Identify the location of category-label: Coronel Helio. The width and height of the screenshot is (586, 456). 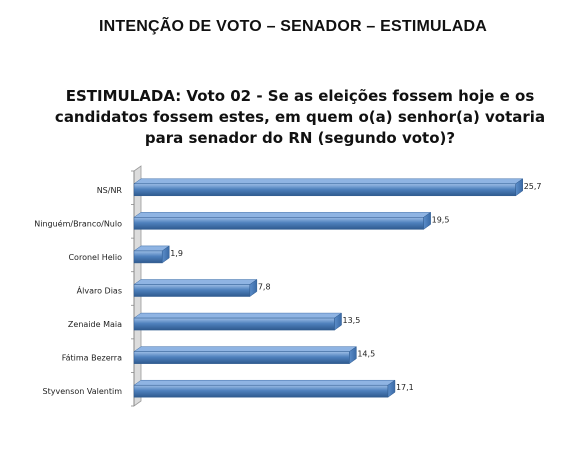
(95, 257).